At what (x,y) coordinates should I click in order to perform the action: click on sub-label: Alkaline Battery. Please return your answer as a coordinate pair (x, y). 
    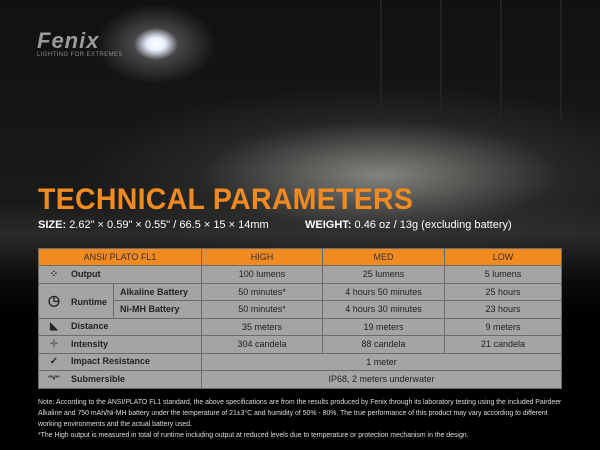
    Looking at the image, I should click on (157, 291).